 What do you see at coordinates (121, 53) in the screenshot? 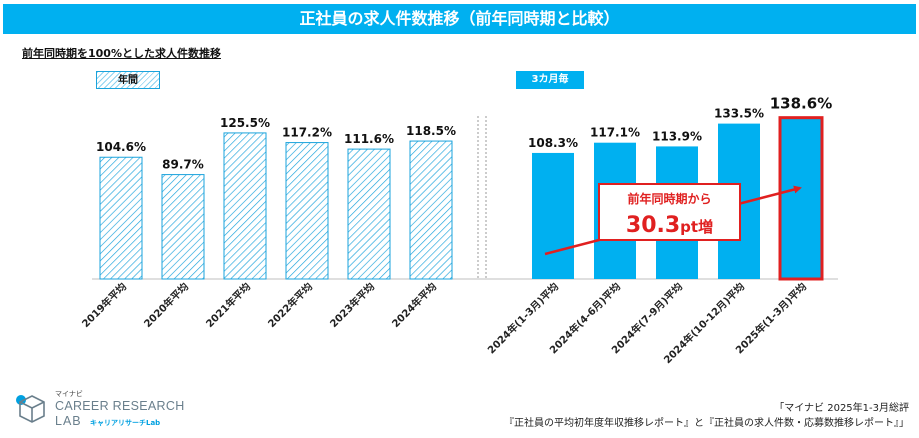
I see `chart-subtitle: 前年同時期を100%とした求人件数推移` at bounding box center [121, 53].